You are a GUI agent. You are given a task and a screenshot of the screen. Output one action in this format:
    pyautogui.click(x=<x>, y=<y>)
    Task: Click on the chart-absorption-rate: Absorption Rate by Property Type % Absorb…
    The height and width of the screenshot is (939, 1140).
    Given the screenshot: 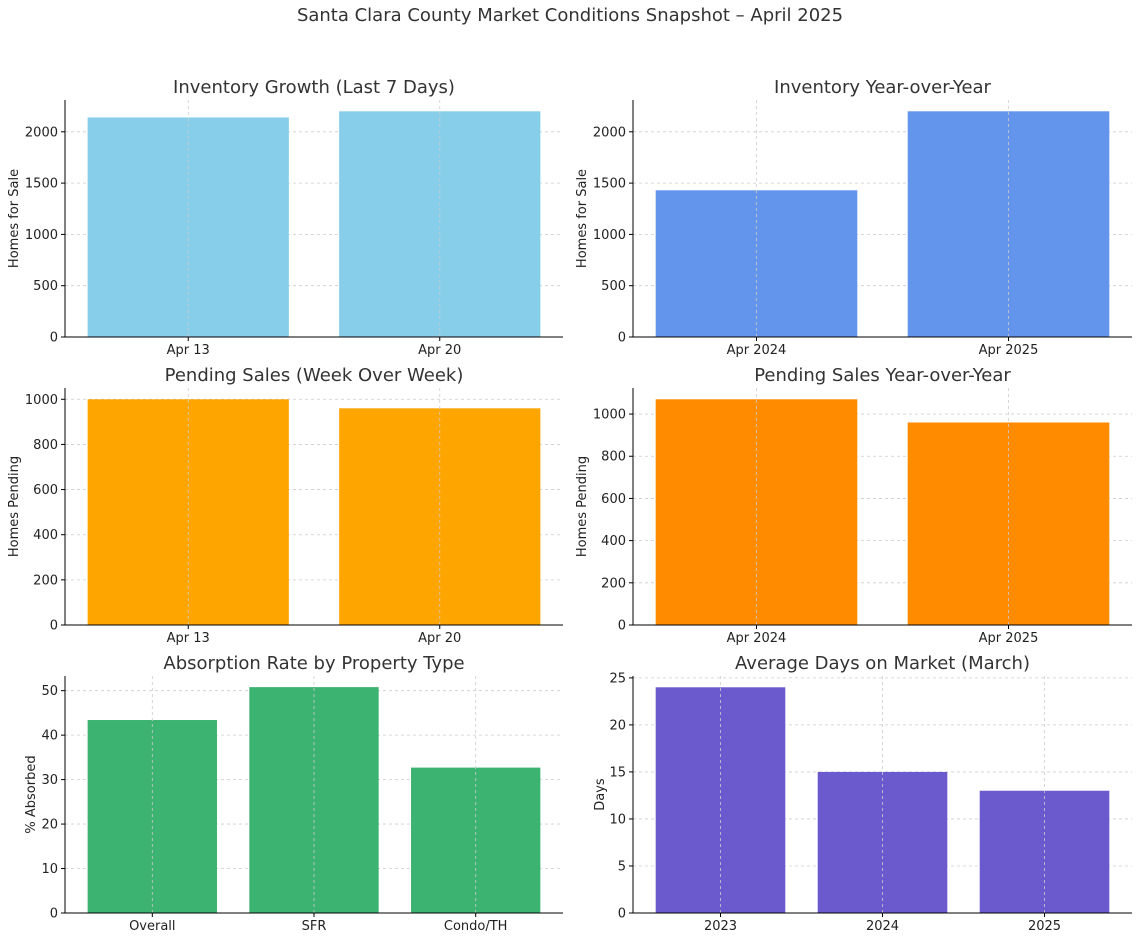 What is the action you would take?
    pyautogui.click(x=293, y=793)
    